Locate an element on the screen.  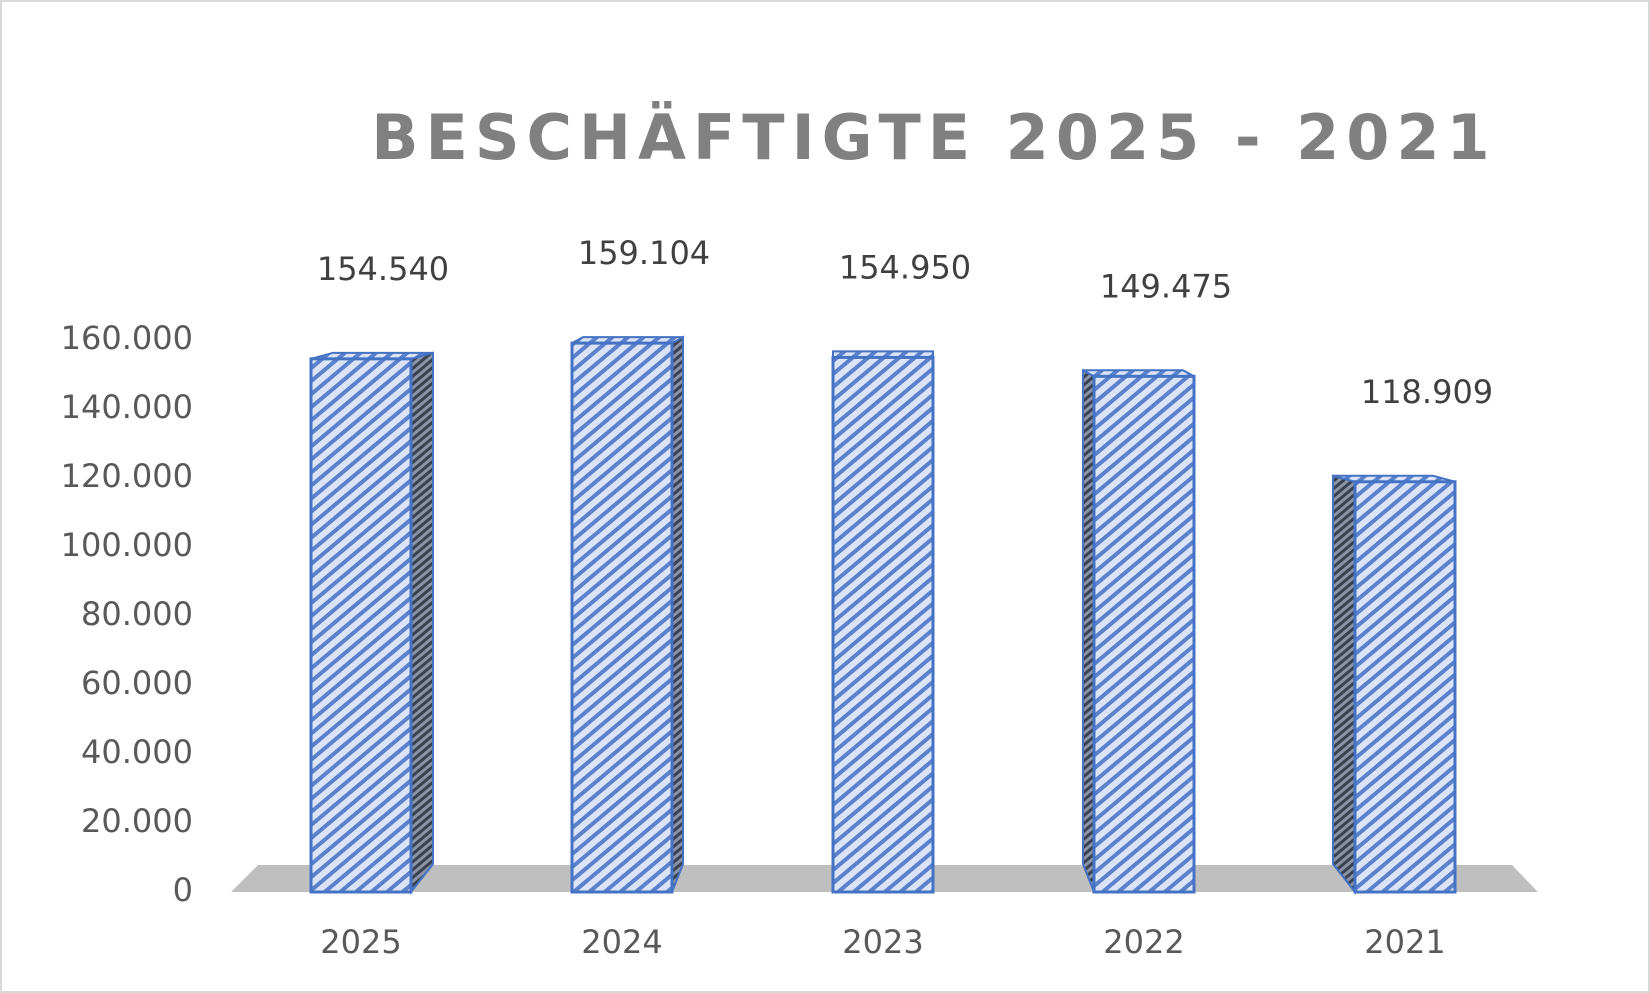
y-tick-label: 60.000 is located at coordinates (137, 683).